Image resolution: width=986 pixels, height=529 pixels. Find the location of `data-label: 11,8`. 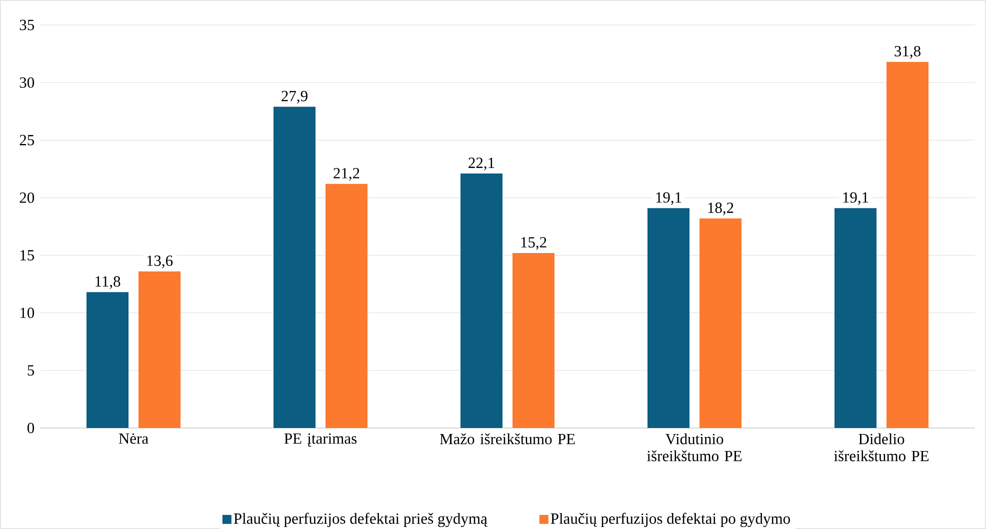

data-label: 11,8 is located at coordinates (108, 282).